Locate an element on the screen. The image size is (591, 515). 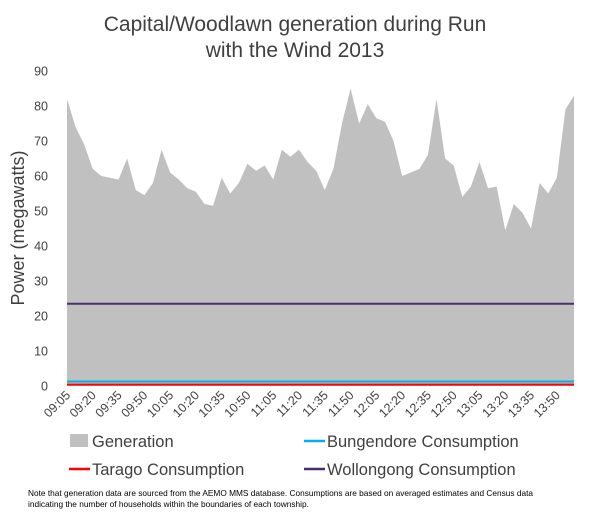
y-tick-label: 0 is located at coordinates (44, 387).